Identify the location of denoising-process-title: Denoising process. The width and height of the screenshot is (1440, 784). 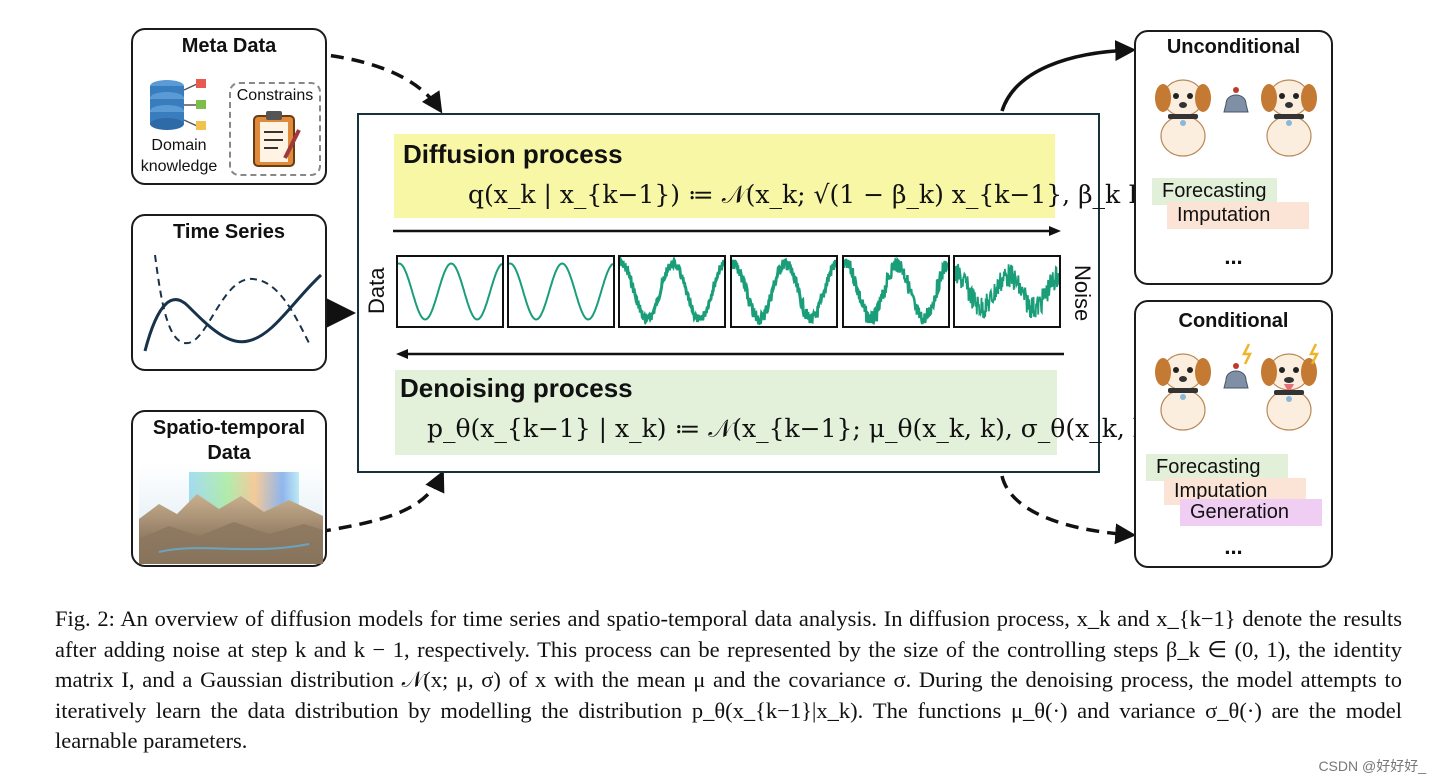
(516, 388).